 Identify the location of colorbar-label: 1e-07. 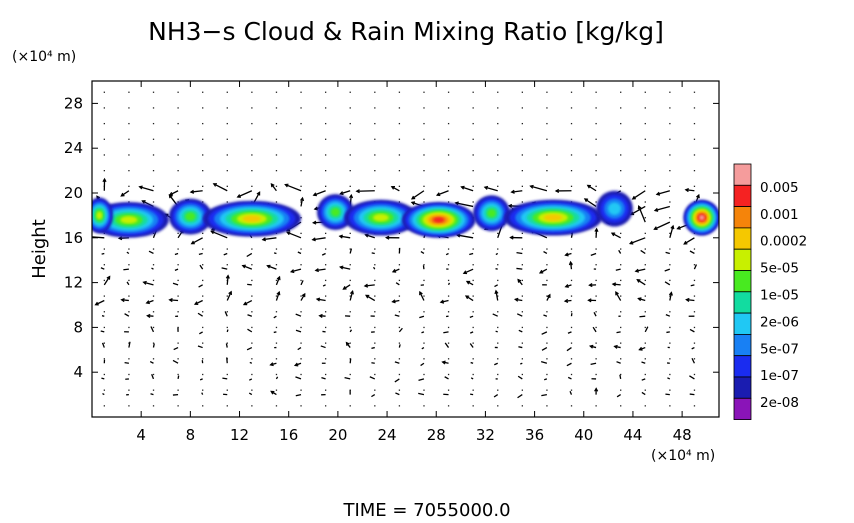
(779, 376).